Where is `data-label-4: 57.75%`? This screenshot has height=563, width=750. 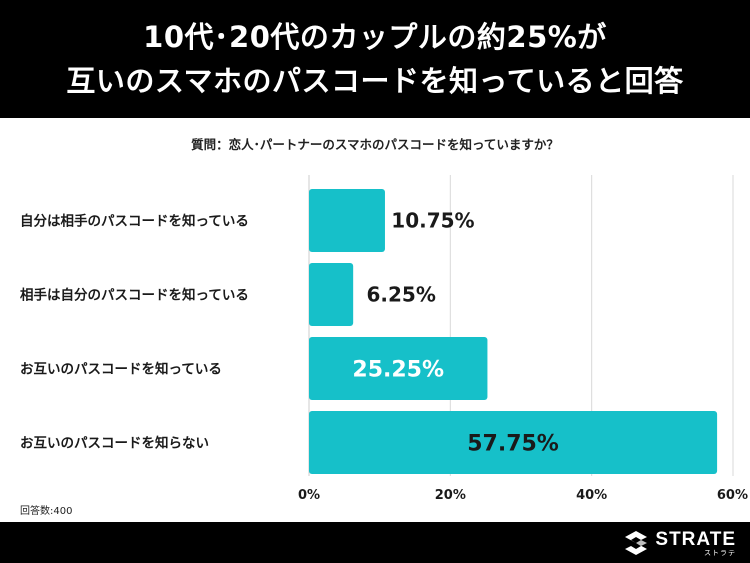
data-label-4: 57.75% is located at coordinates (513, 444).